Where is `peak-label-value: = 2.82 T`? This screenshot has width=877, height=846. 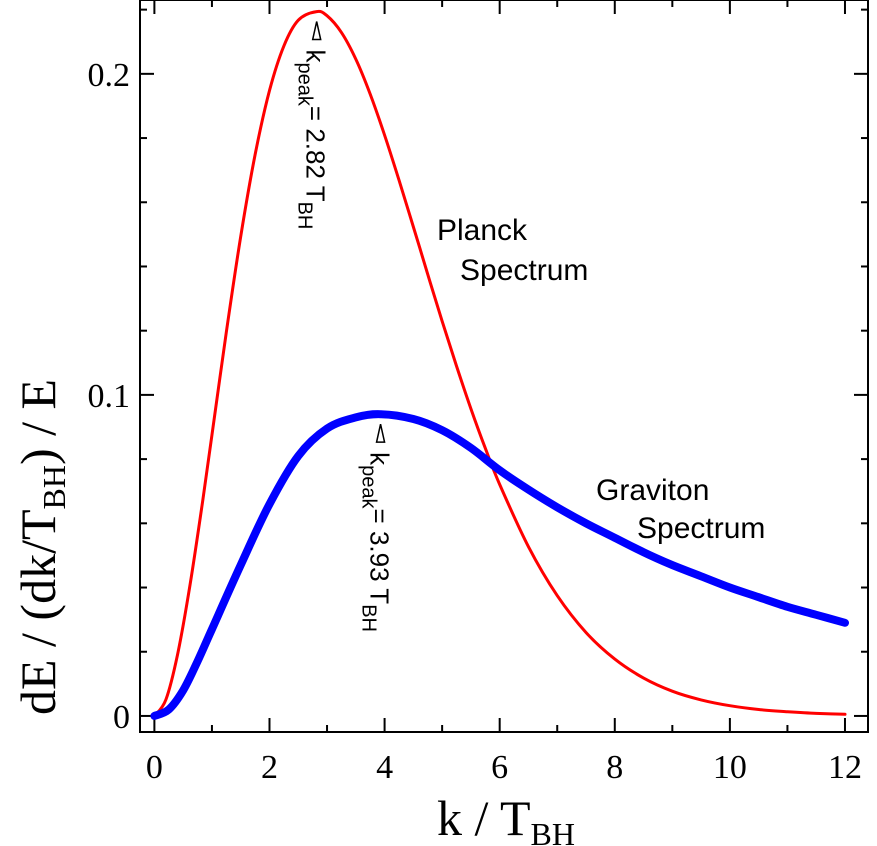
peak-label-value: = 2.82 T is located at coordinates (316, 154).